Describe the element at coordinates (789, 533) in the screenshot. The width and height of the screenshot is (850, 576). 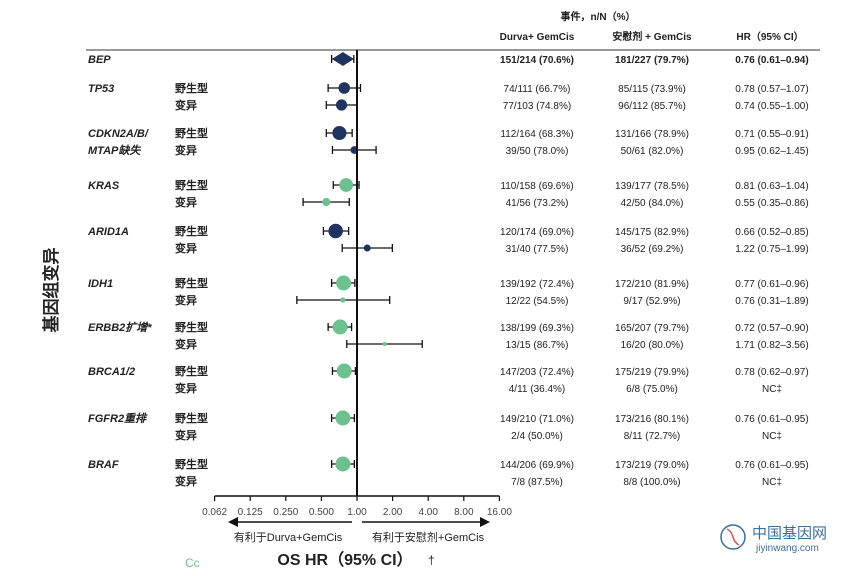
I see `watermark-name: 中国基因网` at that location.